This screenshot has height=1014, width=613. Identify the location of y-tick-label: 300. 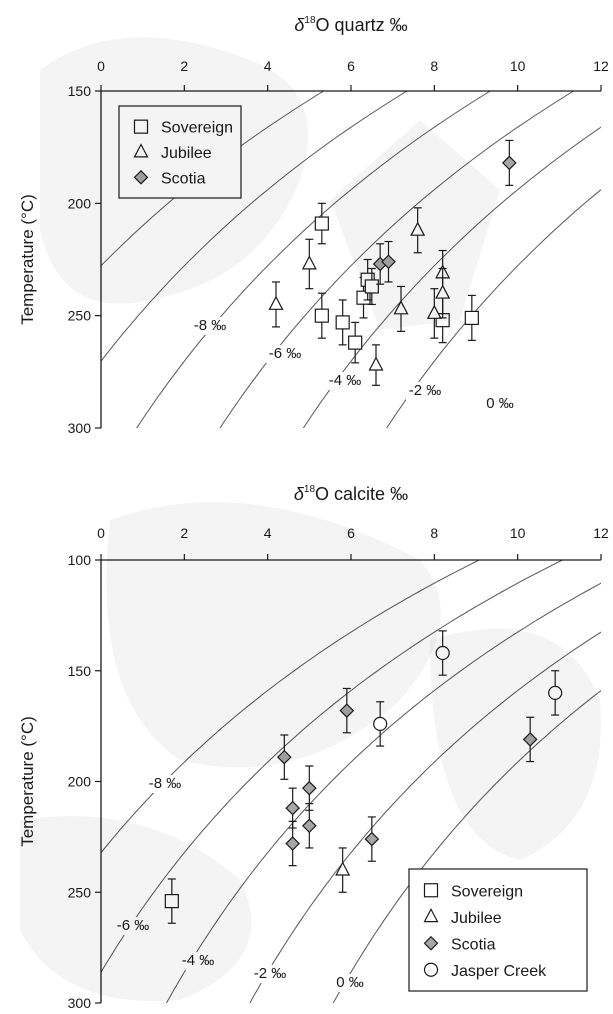
(80, 428).